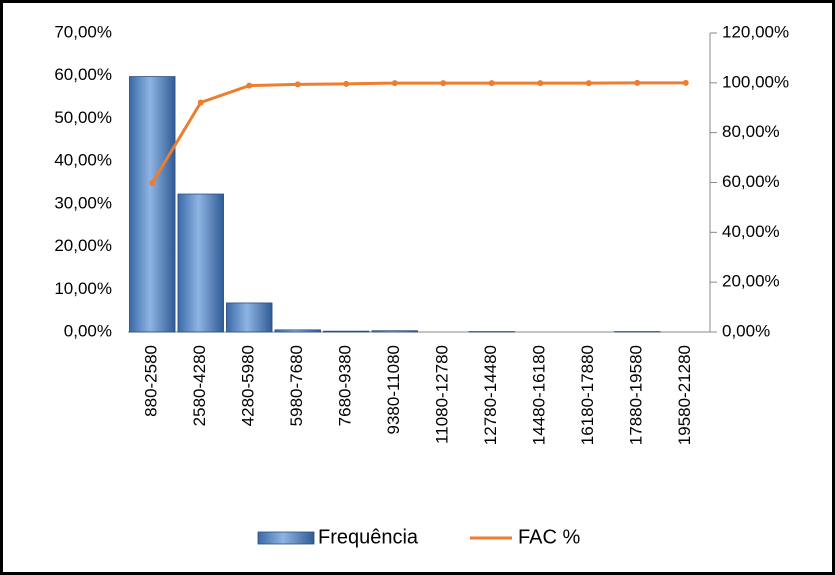 The image size is (835, 575). What do you see at coordinates (587, 395) in the screenshot?
I see `x-tick-label: 16180-17880` at bounding box center [587, 395].